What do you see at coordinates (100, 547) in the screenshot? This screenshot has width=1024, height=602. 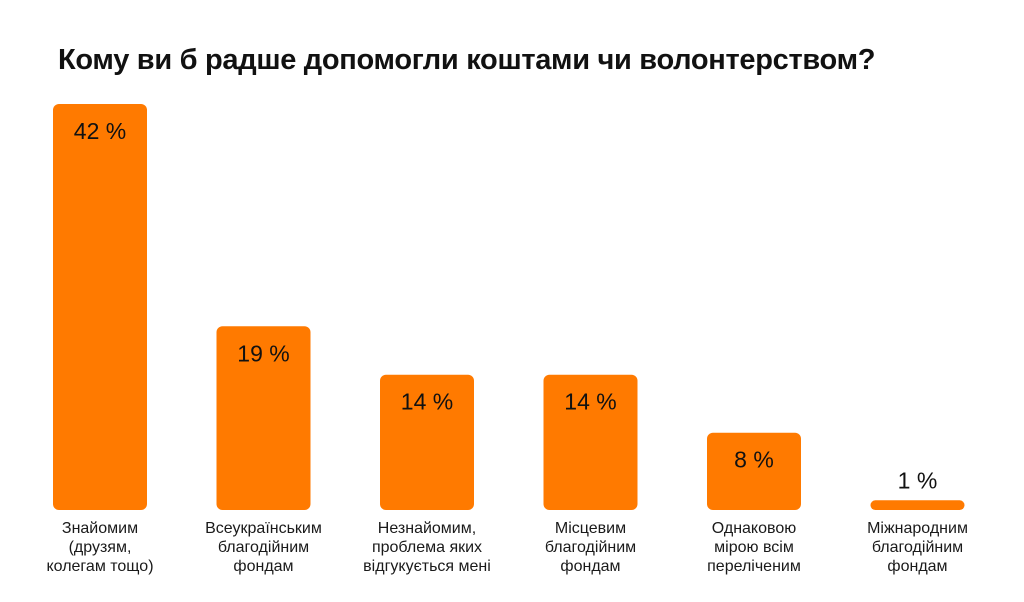 I see `category-label-1: Знайомим (друзям, колегам тощо)` at bounding box center [100, 547].